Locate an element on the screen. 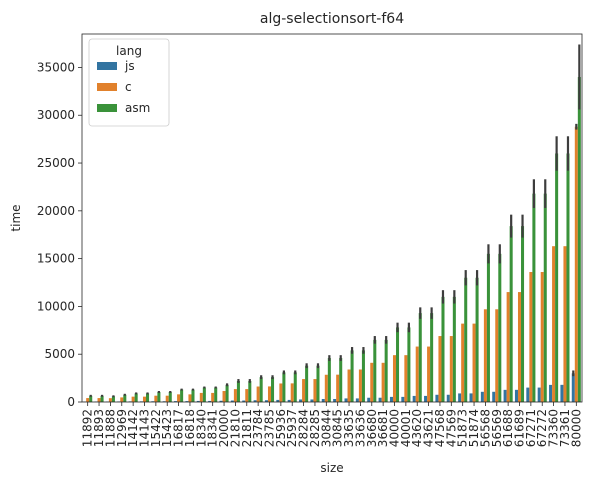 Image resolution: width=590 pixels, height=485 pixels. x-tick-label: 20000 is located at coordinates (224, 428).